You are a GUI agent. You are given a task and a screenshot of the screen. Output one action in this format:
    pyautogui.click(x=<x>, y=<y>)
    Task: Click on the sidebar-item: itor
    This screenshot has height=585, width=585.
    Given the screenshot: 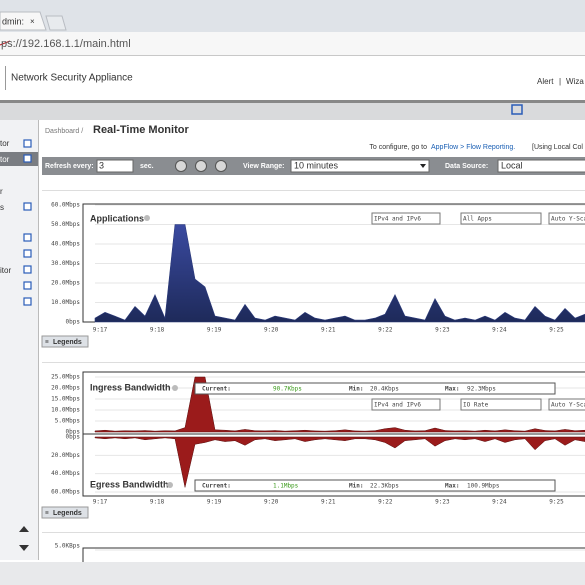 What is the action you would take?
    pyautogui.click(x=5, y=270)
    